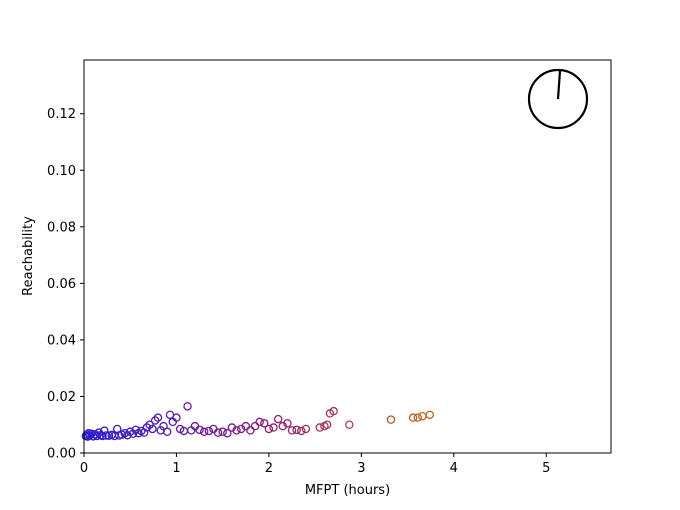 This screenshot has height=510, width=680. What do you see at coordinates (361, 468) in the screenshot?
I see `x-tick-label: 3` at bounding box center [361, 468].